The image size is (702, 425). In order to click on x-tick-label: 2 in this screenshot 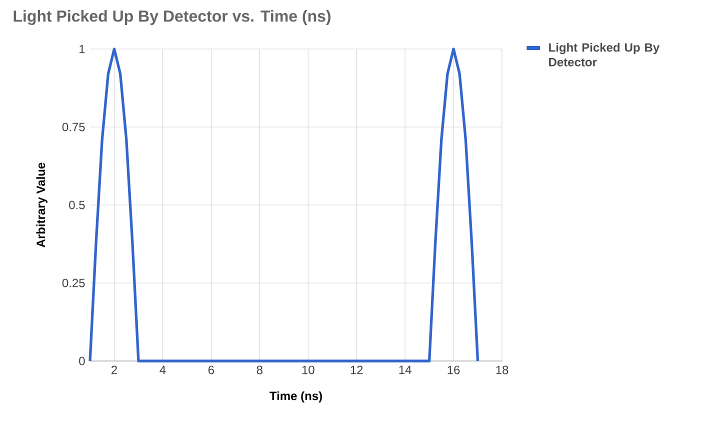, I will do `click(114, 370)`.